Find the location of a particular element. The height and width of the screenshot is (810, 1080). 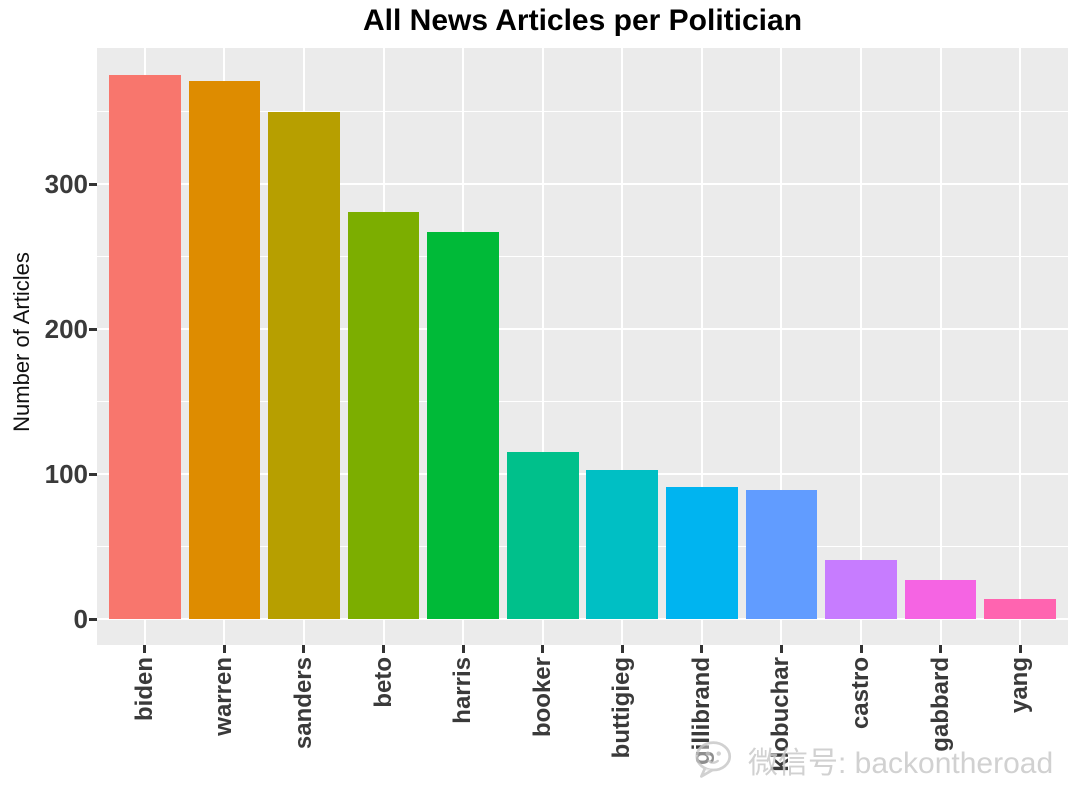

bar-castro is located at coordinates (861, 589).